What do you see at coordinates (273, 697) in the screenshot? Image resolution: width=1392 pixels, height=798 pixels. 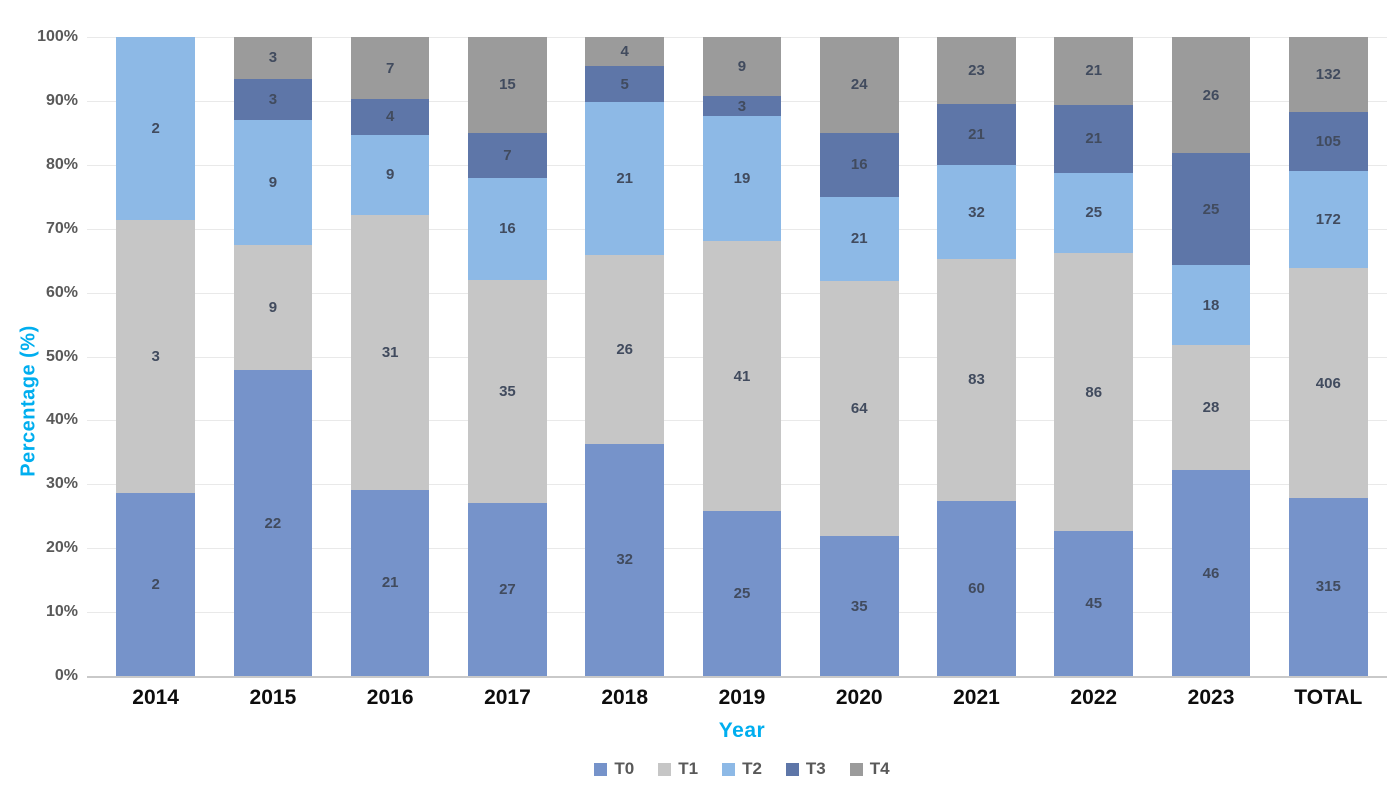 I see `x-tick-label-2015: 2015` at bounding box center [273, 697].